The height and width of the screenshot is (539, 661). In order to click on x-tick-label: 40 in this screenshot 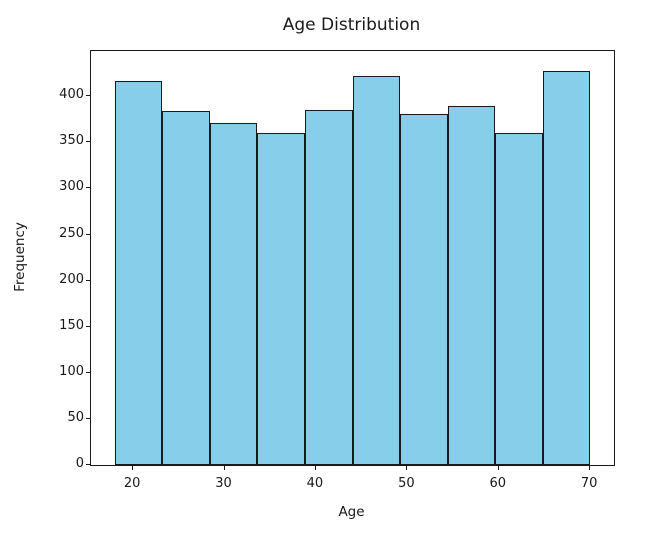, I will do `click(315, 483)`.